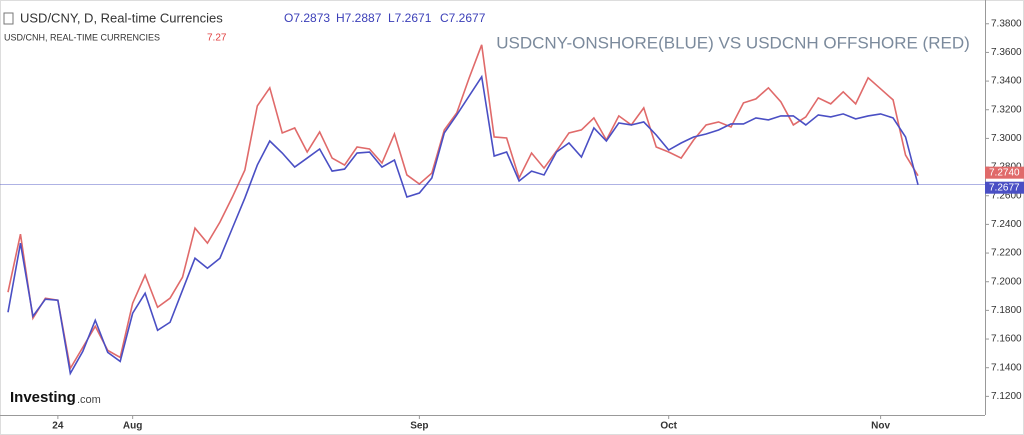 This screenshot has width=1024, height=435. I want to click on ohlc-close: C7.2677, so click(463, 18).